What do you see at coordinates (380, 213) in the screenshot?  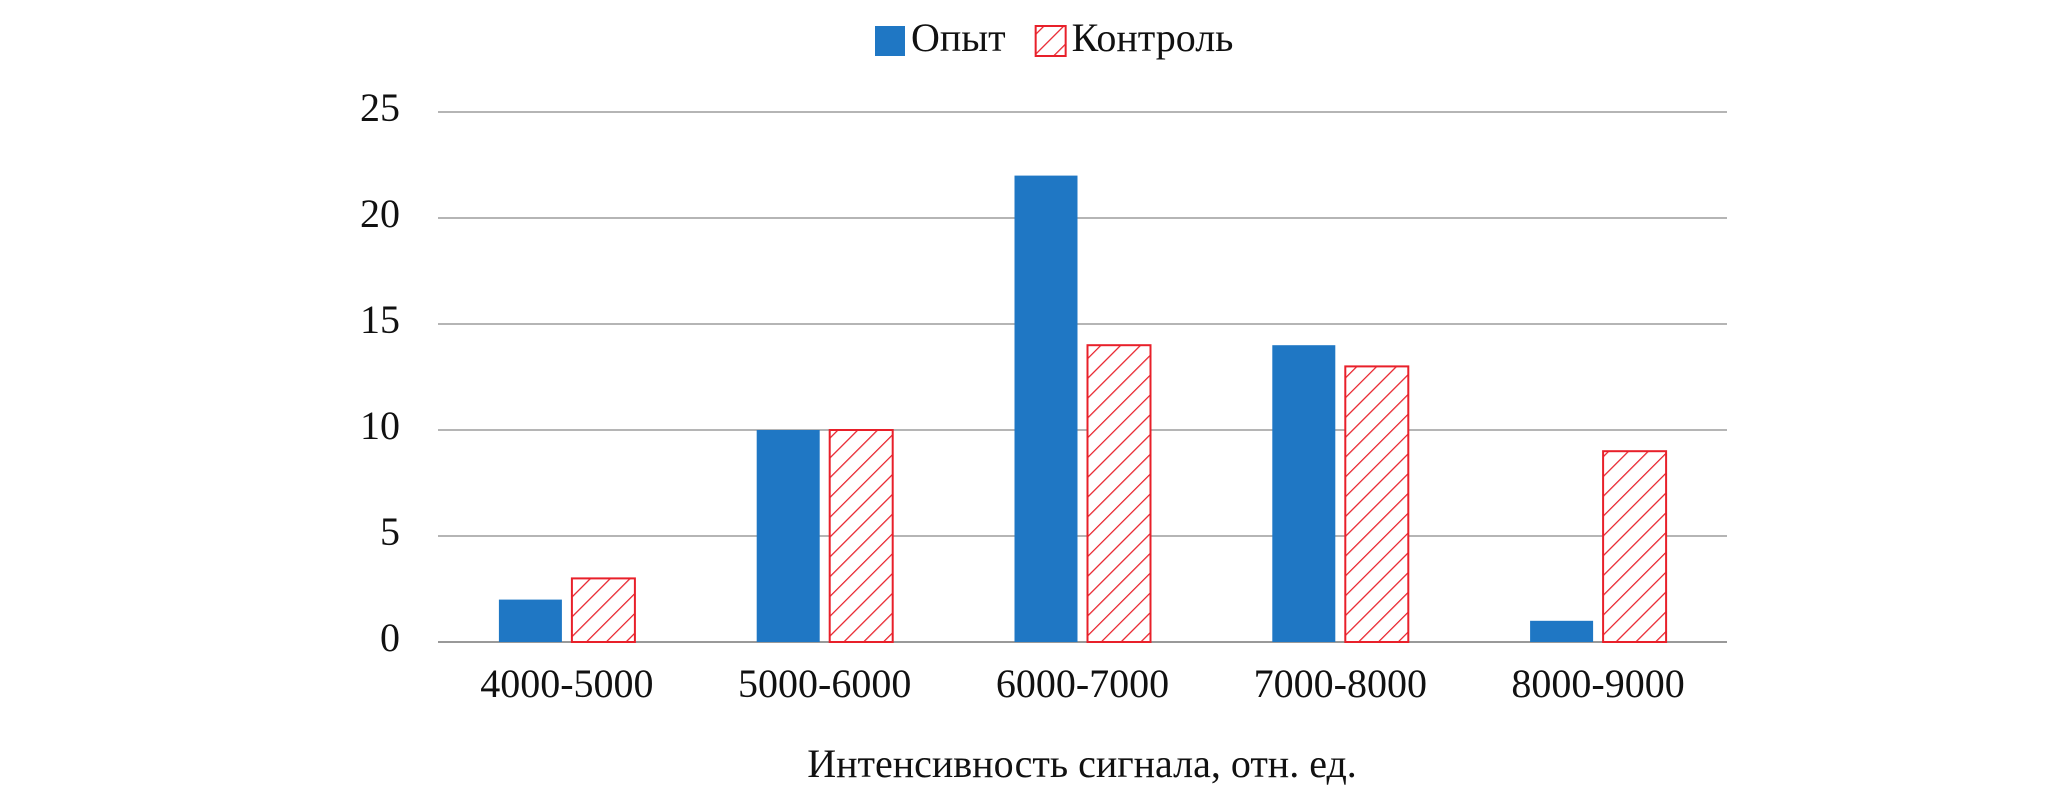 I see `y-tick-label: 20` at bounding box center [380, 213].